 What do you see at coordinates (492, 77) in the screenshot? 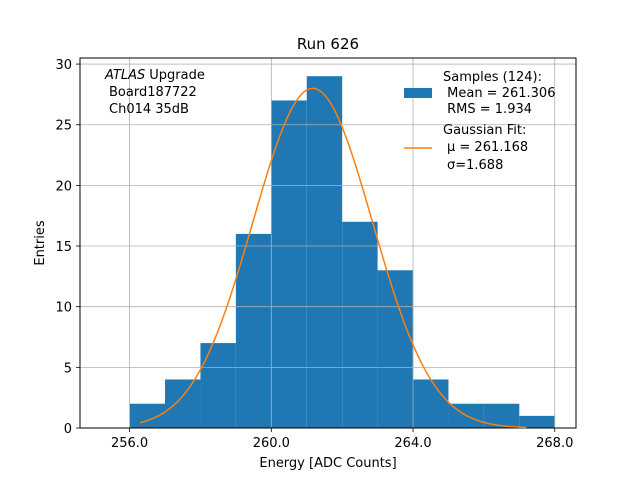
I see `legend-samples-title: Samples (124):` at bounding box center [492, 77].